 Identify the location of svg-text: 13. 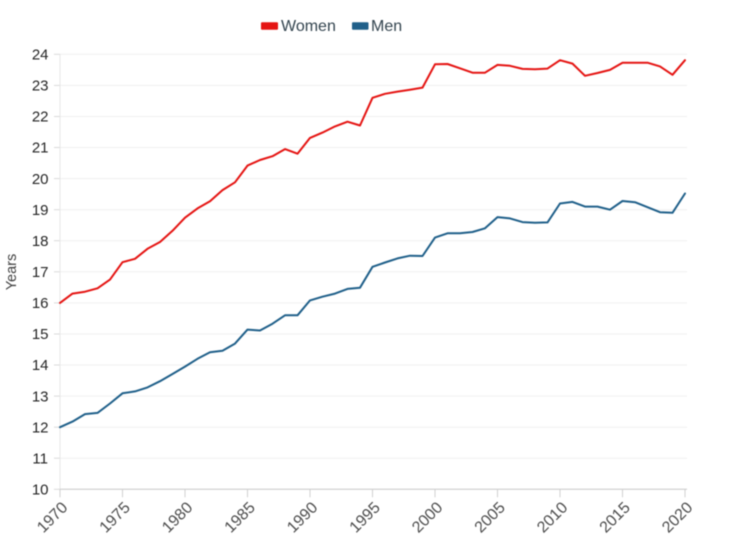
(40, 396).